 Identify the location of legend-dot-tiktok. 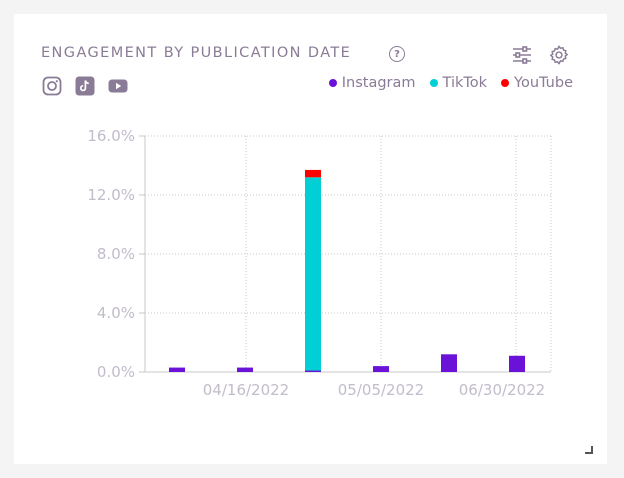
(433, 83).